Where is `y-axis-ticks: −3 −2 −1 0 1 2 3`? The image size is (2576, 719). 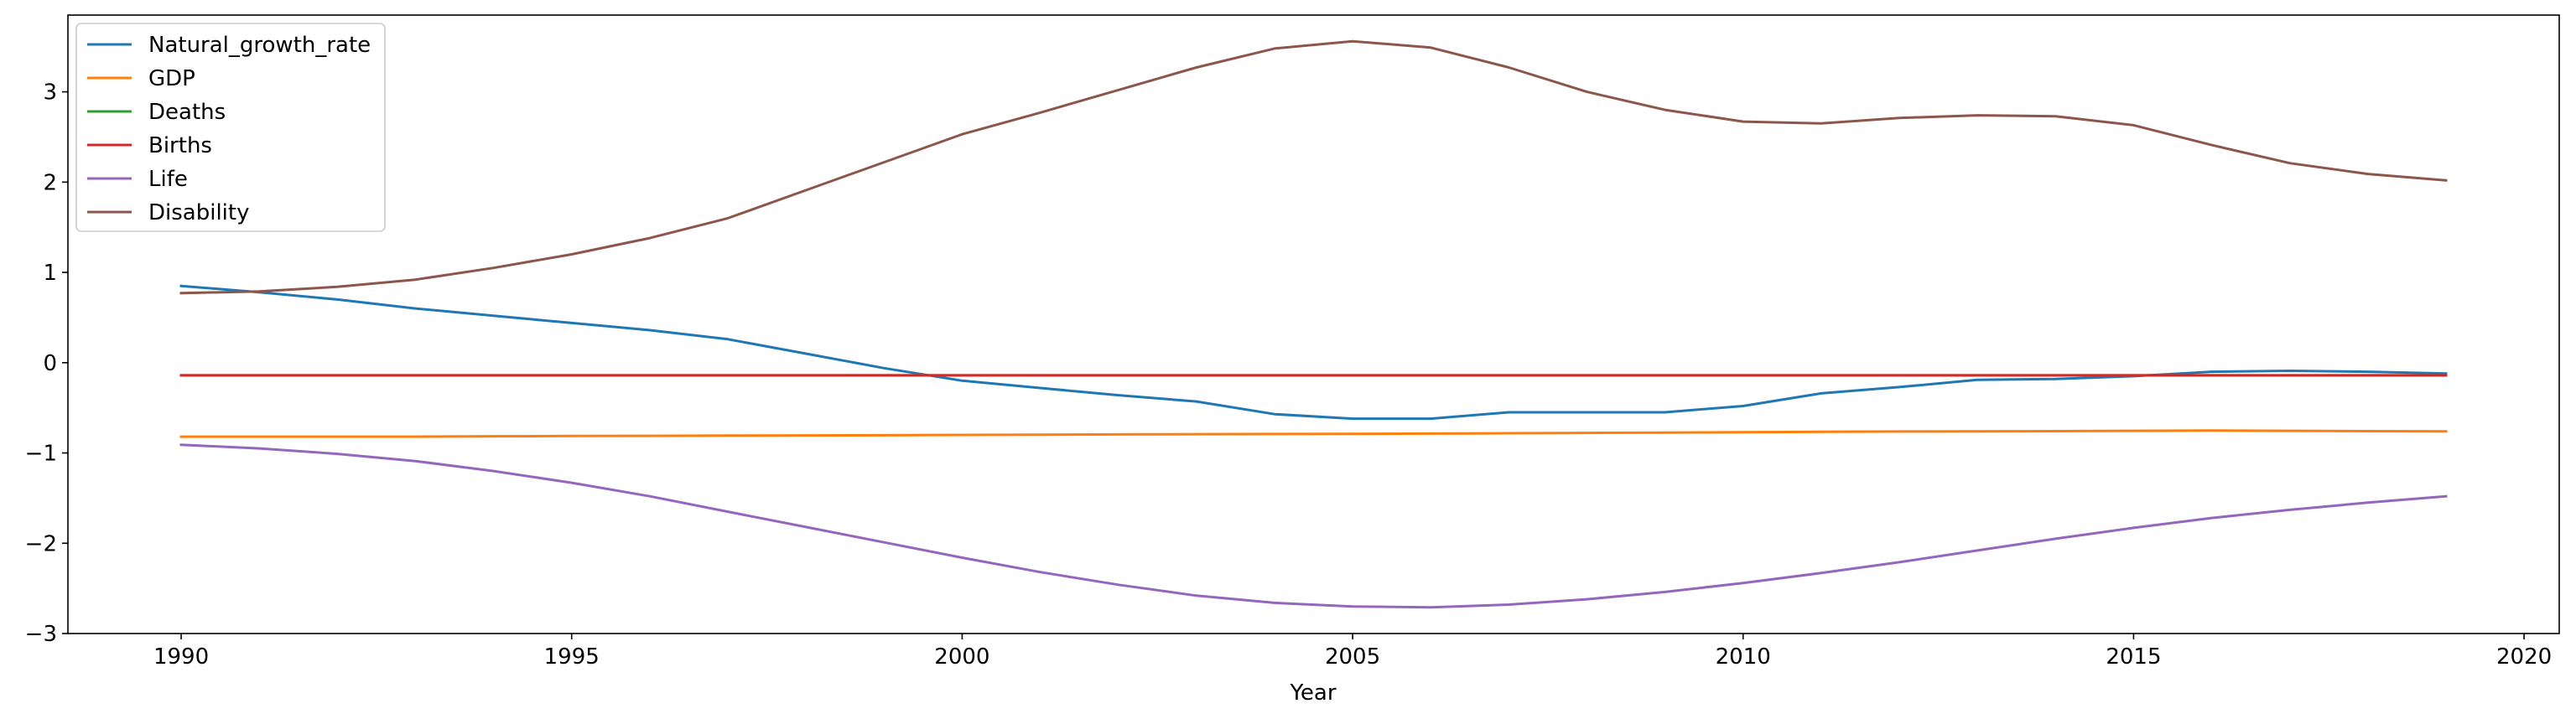 y-axis-ticks: −3 −2 −1 0 1 2 3 is located at coordinates (46, 363).